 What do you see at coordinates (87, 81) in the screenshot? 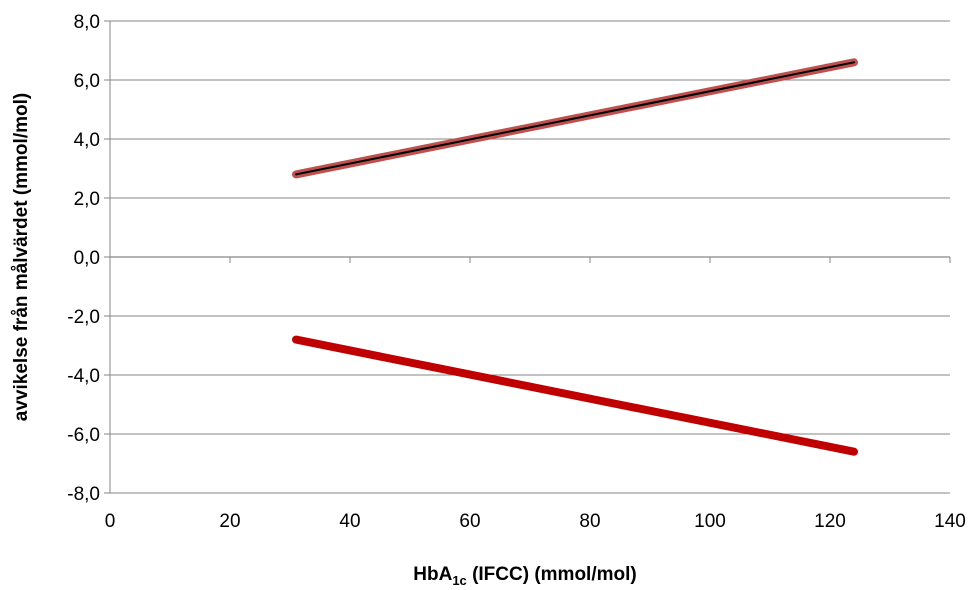
I see `y-tick-label-7: 6,0` at bounding box center [87, 81].